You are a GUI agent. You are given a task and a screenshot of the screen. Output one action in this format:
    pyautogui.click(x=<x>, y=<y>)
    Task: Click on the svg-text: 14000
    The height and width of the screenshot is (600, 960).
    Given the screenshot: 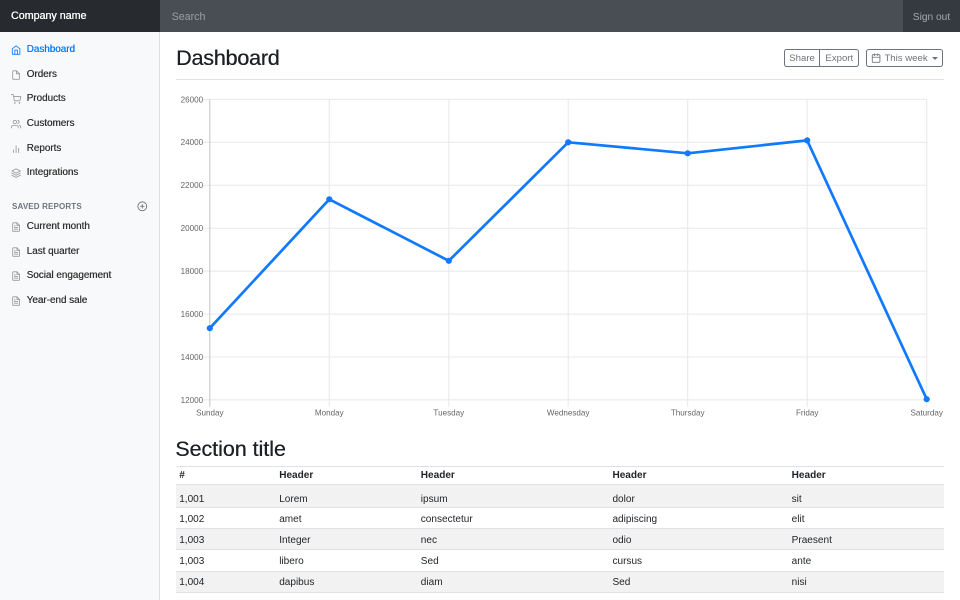 What is the action you would take?
    pyautogui.click(x=192, y=357)
    